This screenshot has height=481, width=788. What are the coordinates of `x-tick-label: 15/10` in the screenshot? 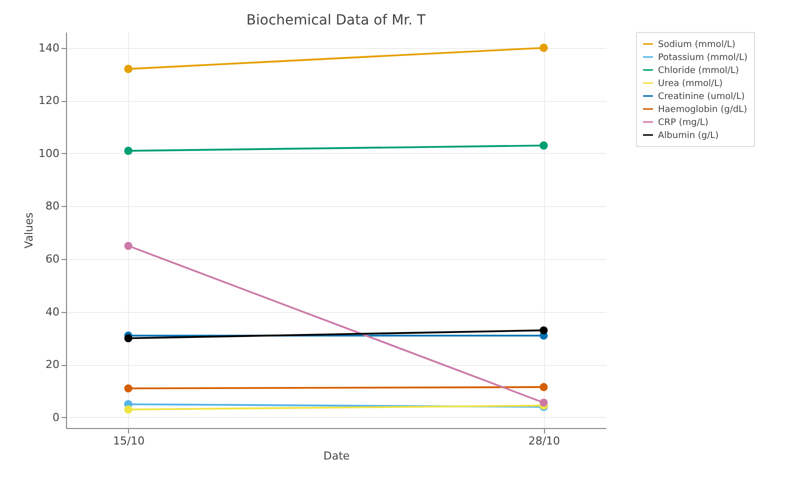 It's located at (128, 441).